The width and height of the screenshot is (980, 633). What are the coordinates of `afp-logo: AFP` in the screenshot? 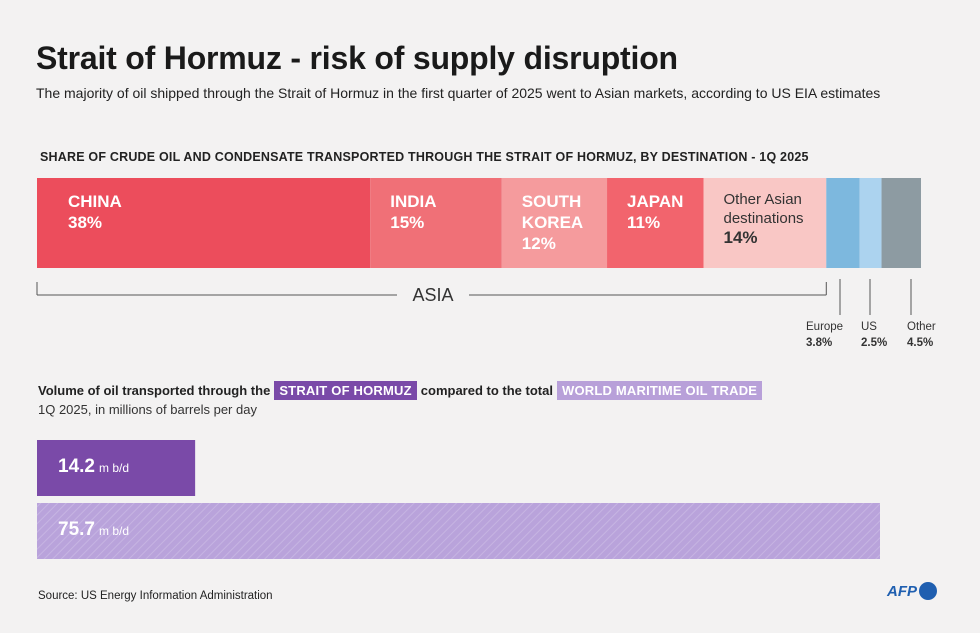 It's located at (912, 591).